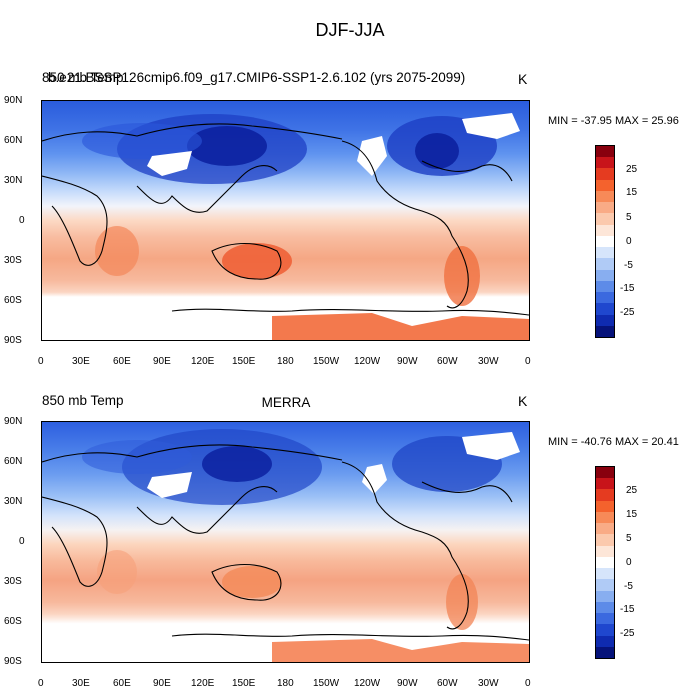 The image size is (700, 700). I want to click on figure-title: DJF-JJA, so click(350, 30).